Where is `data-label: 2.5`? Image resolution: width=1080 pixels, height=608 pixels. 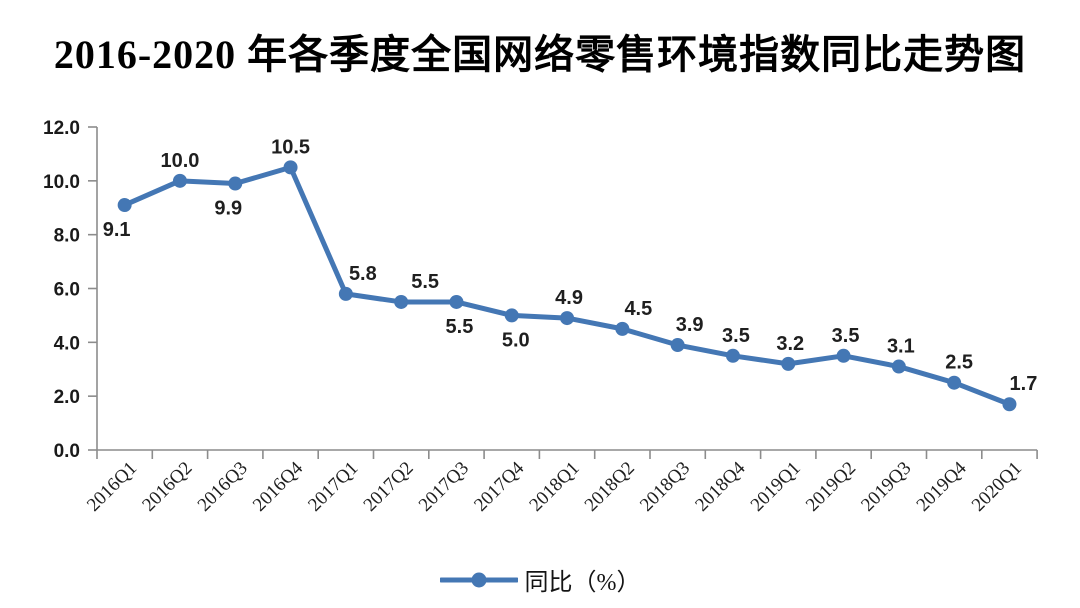 data-label: 2.5 is located at coordinates (959, 363).